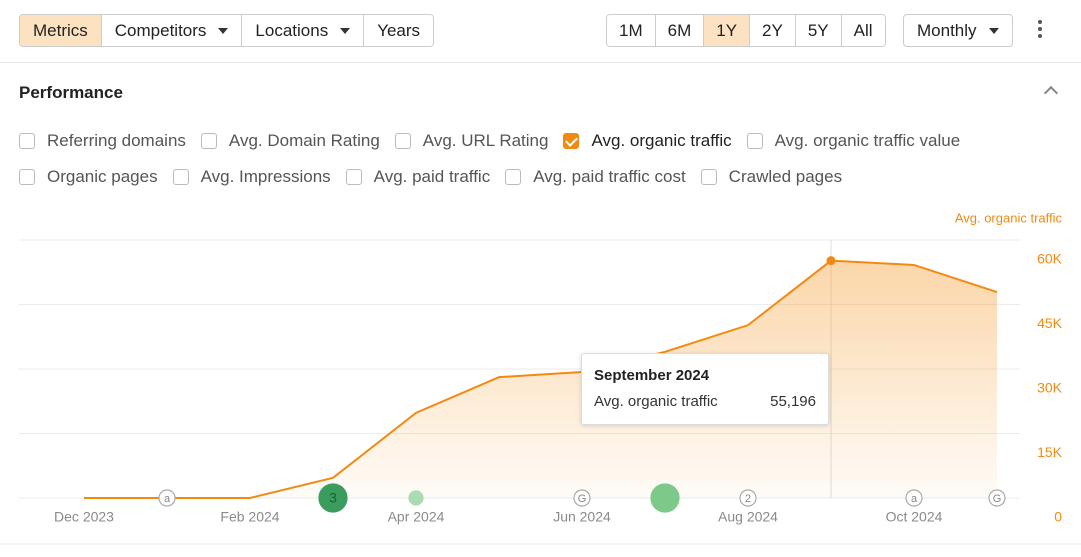 This screenshot has width=1081, height=557. I want to click on checkbox-label: Avg. URL Rating, so click(485, 140).